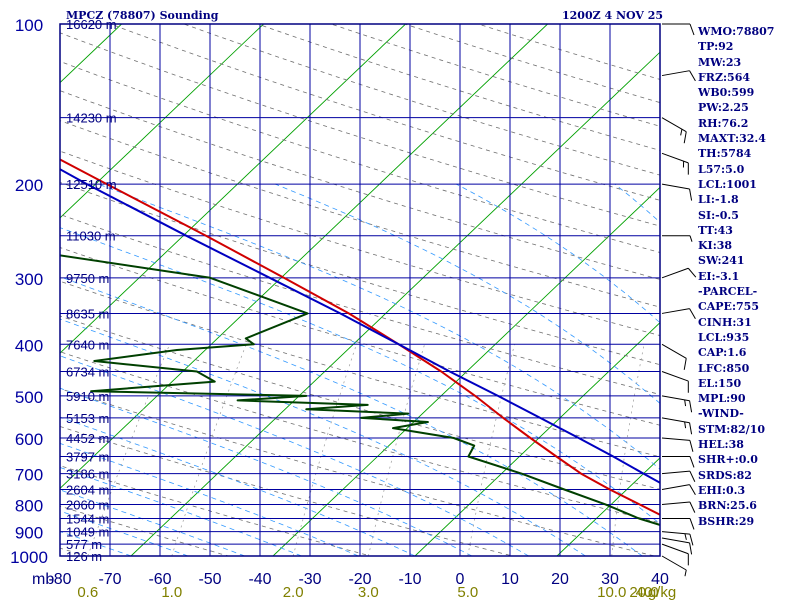 This screenshot has height=600, width=800. What do you see at coordinates (718, 215) in the screenshot?
I see `index-item: SI:-0.5` at bounding box center [718, 215].